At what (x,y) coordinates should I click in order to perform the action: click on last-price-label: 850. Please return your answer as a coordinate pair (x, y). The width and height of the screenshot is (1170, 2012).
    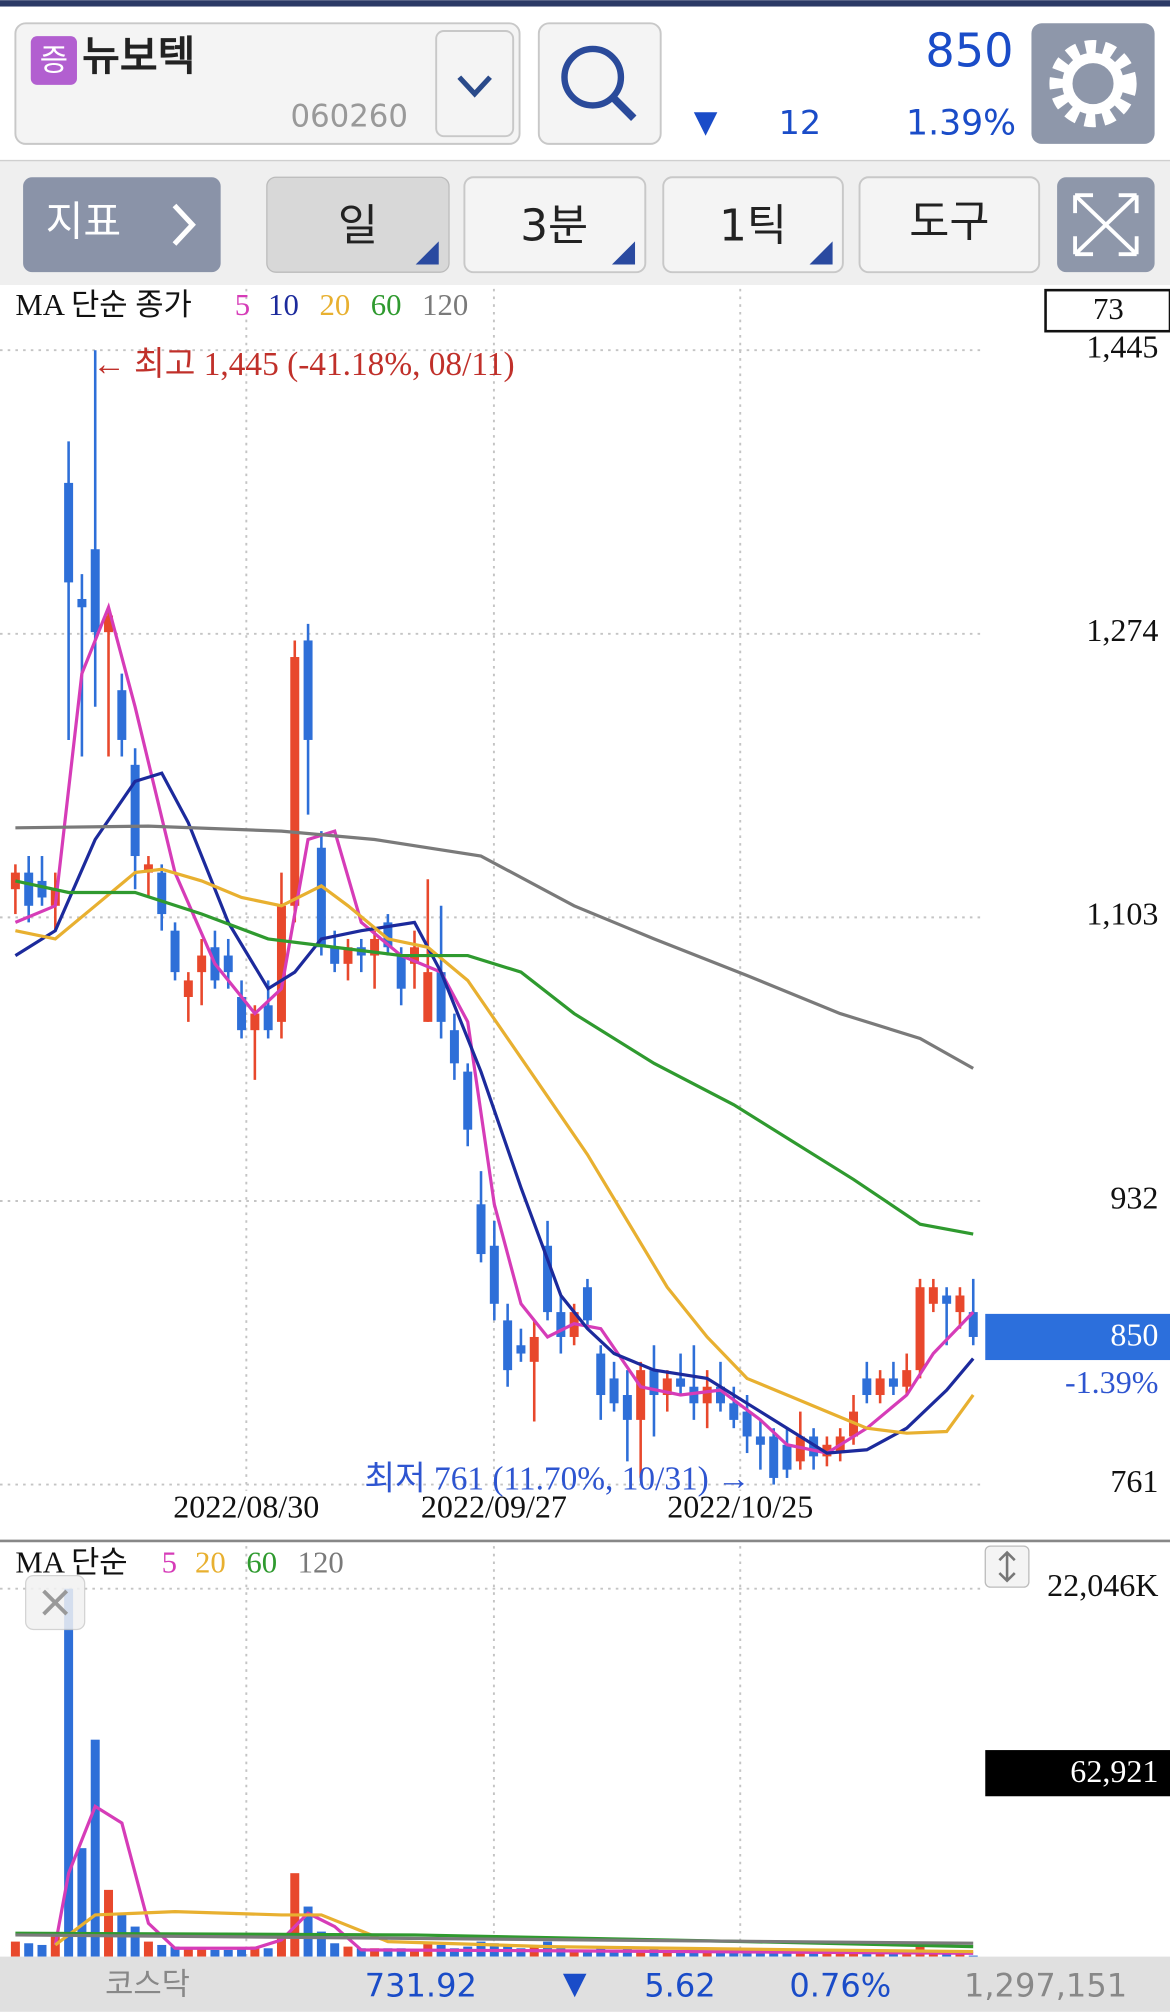
    Looking at the image, I should click on (1134, 1335).